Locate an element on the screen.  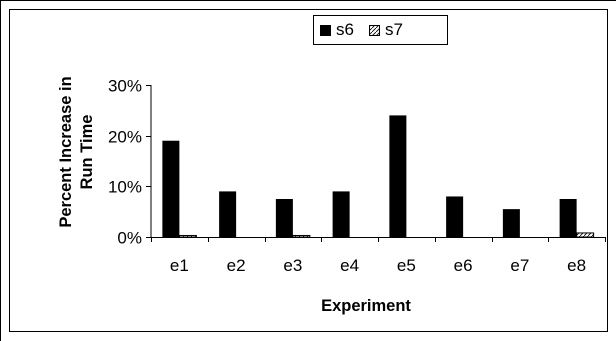
legend: s6 s7 is located at coordinates (380, 30).